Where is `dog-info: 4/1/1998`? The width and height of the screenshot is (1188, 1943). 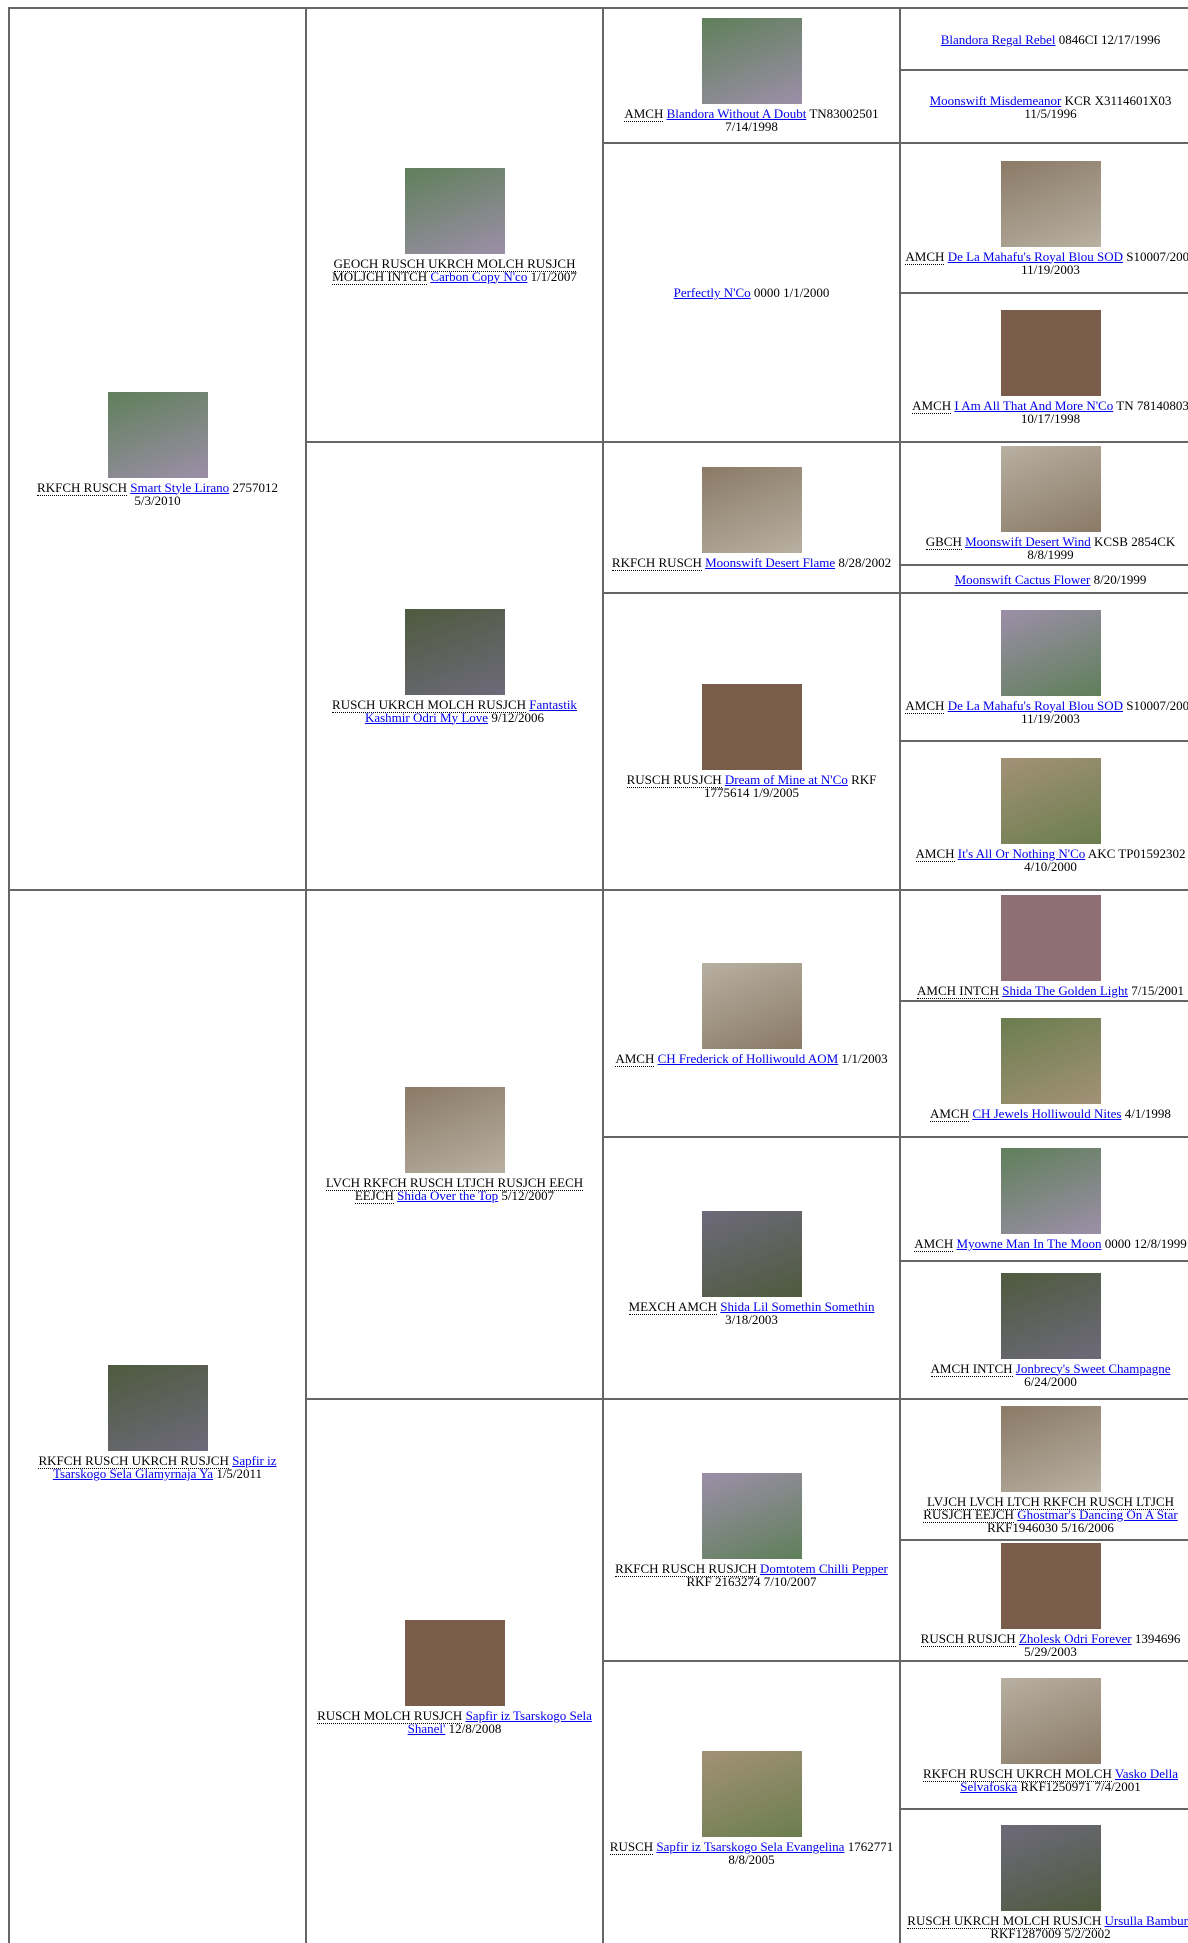 dog-info: 4/1/1998 is located at coordinates (1147, 1113).